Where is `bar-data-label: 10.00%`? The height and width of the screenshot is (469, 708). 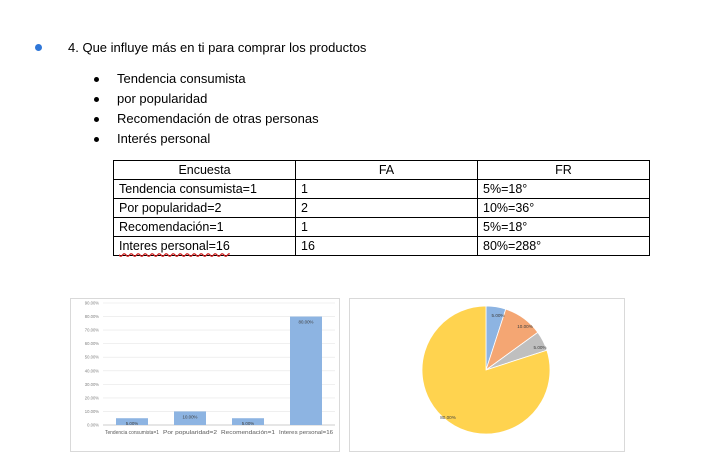
bar-data-label: 10.00% is located at coordinates (190, 416).